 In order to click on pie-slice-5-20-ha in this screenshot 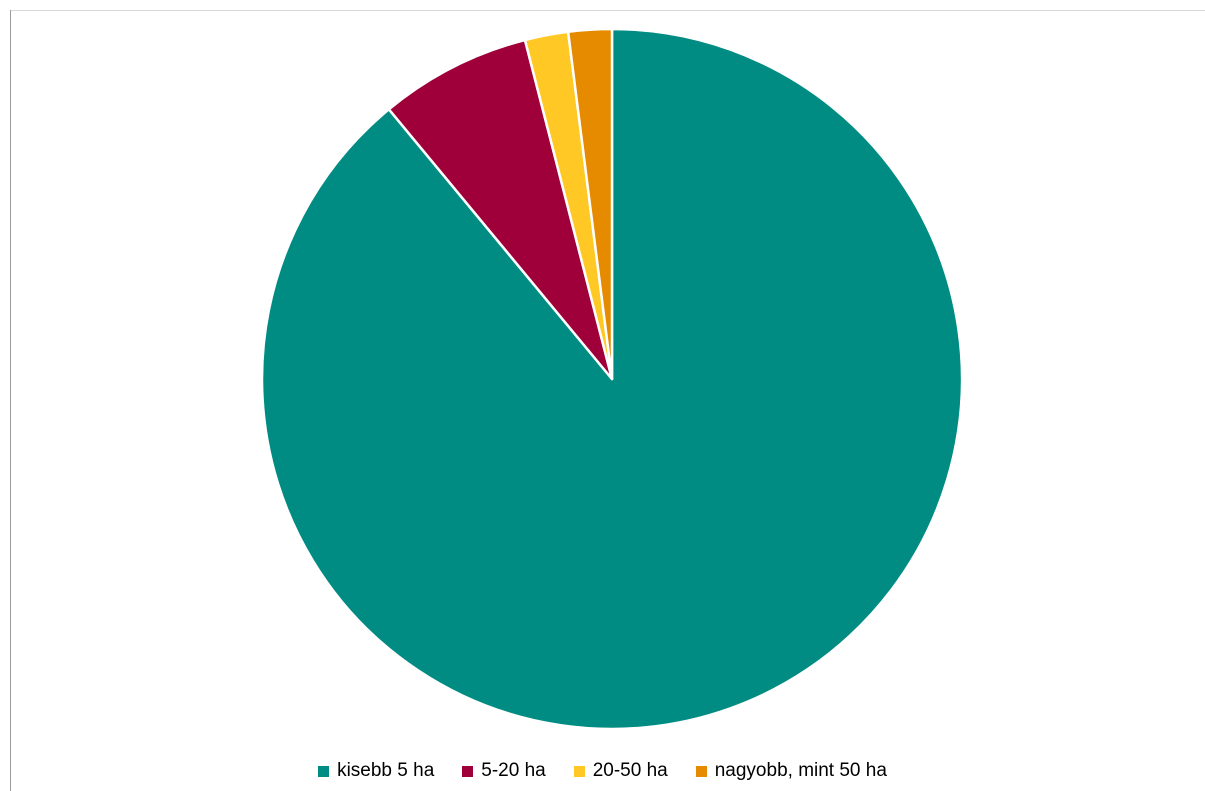, I will do `click(500, 209)`.